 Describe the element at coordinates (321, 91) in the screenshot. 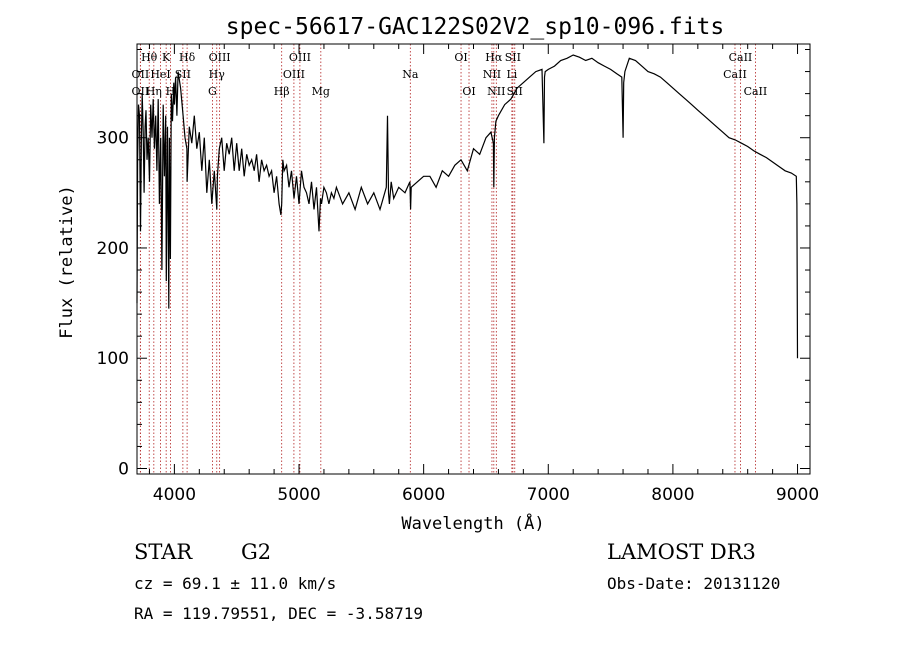

I see `line-label-15: Mg` at that location.